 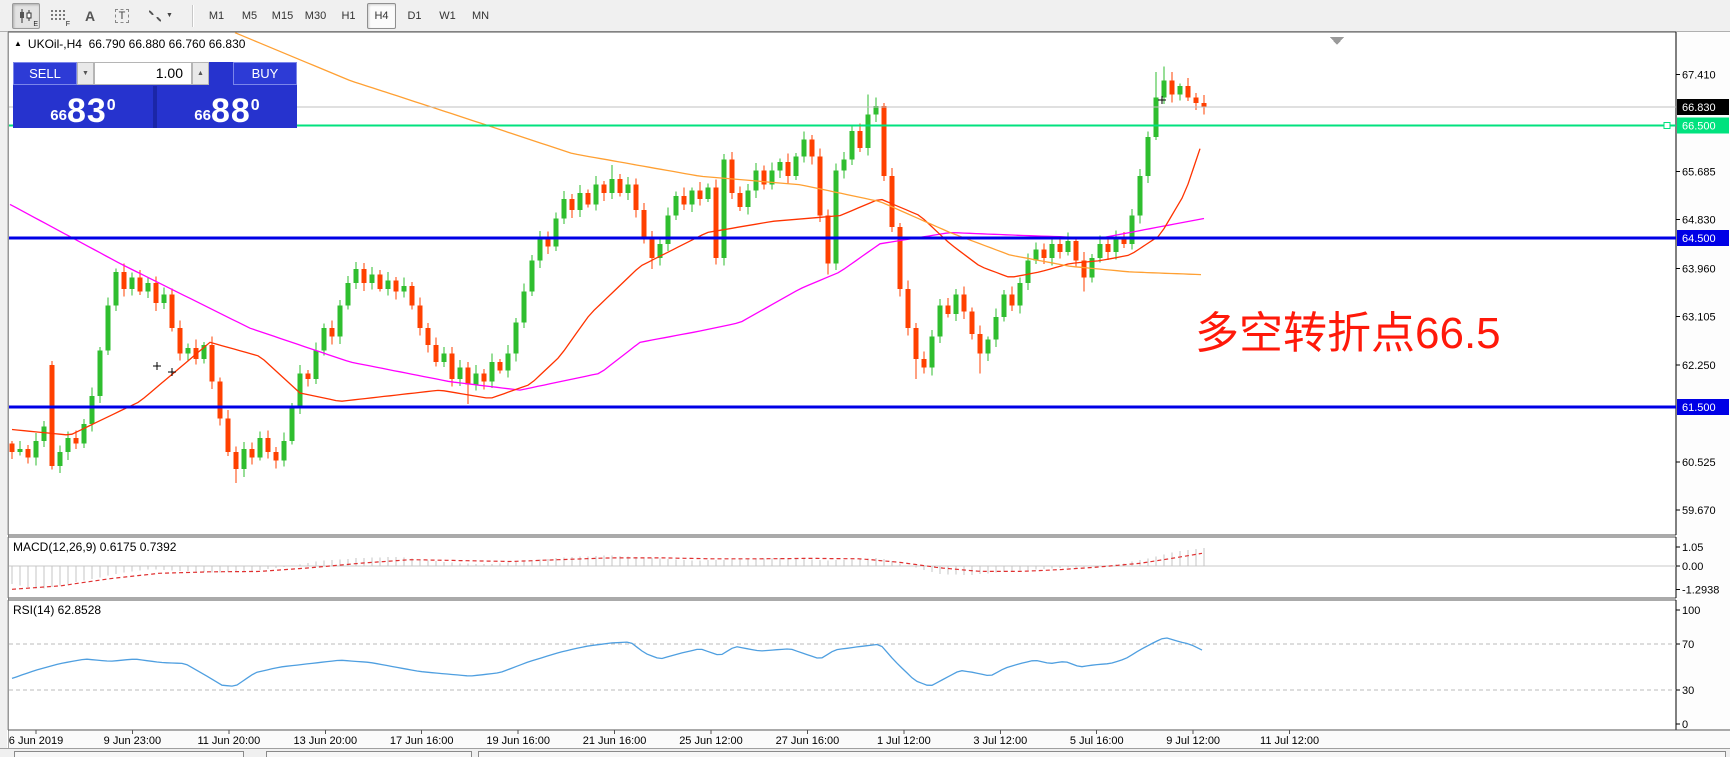 I want to click on candlestick-glyph, so click(x=26, y=15).